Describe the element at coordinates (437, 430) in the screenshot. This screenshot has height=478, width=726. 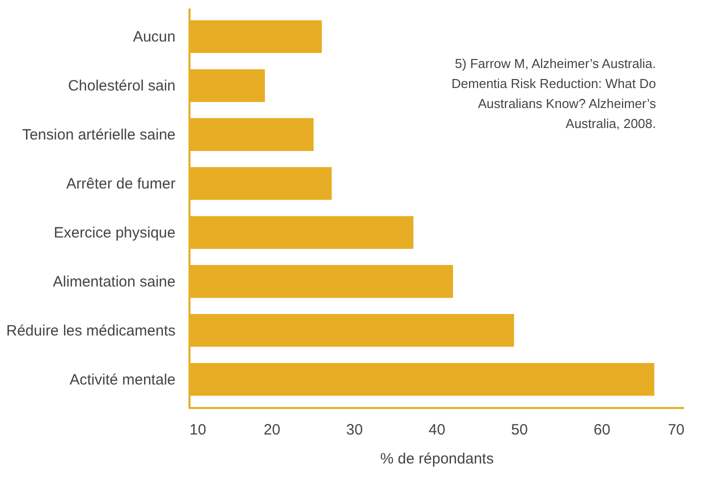
I see `x-tick-label: 40` at that location.